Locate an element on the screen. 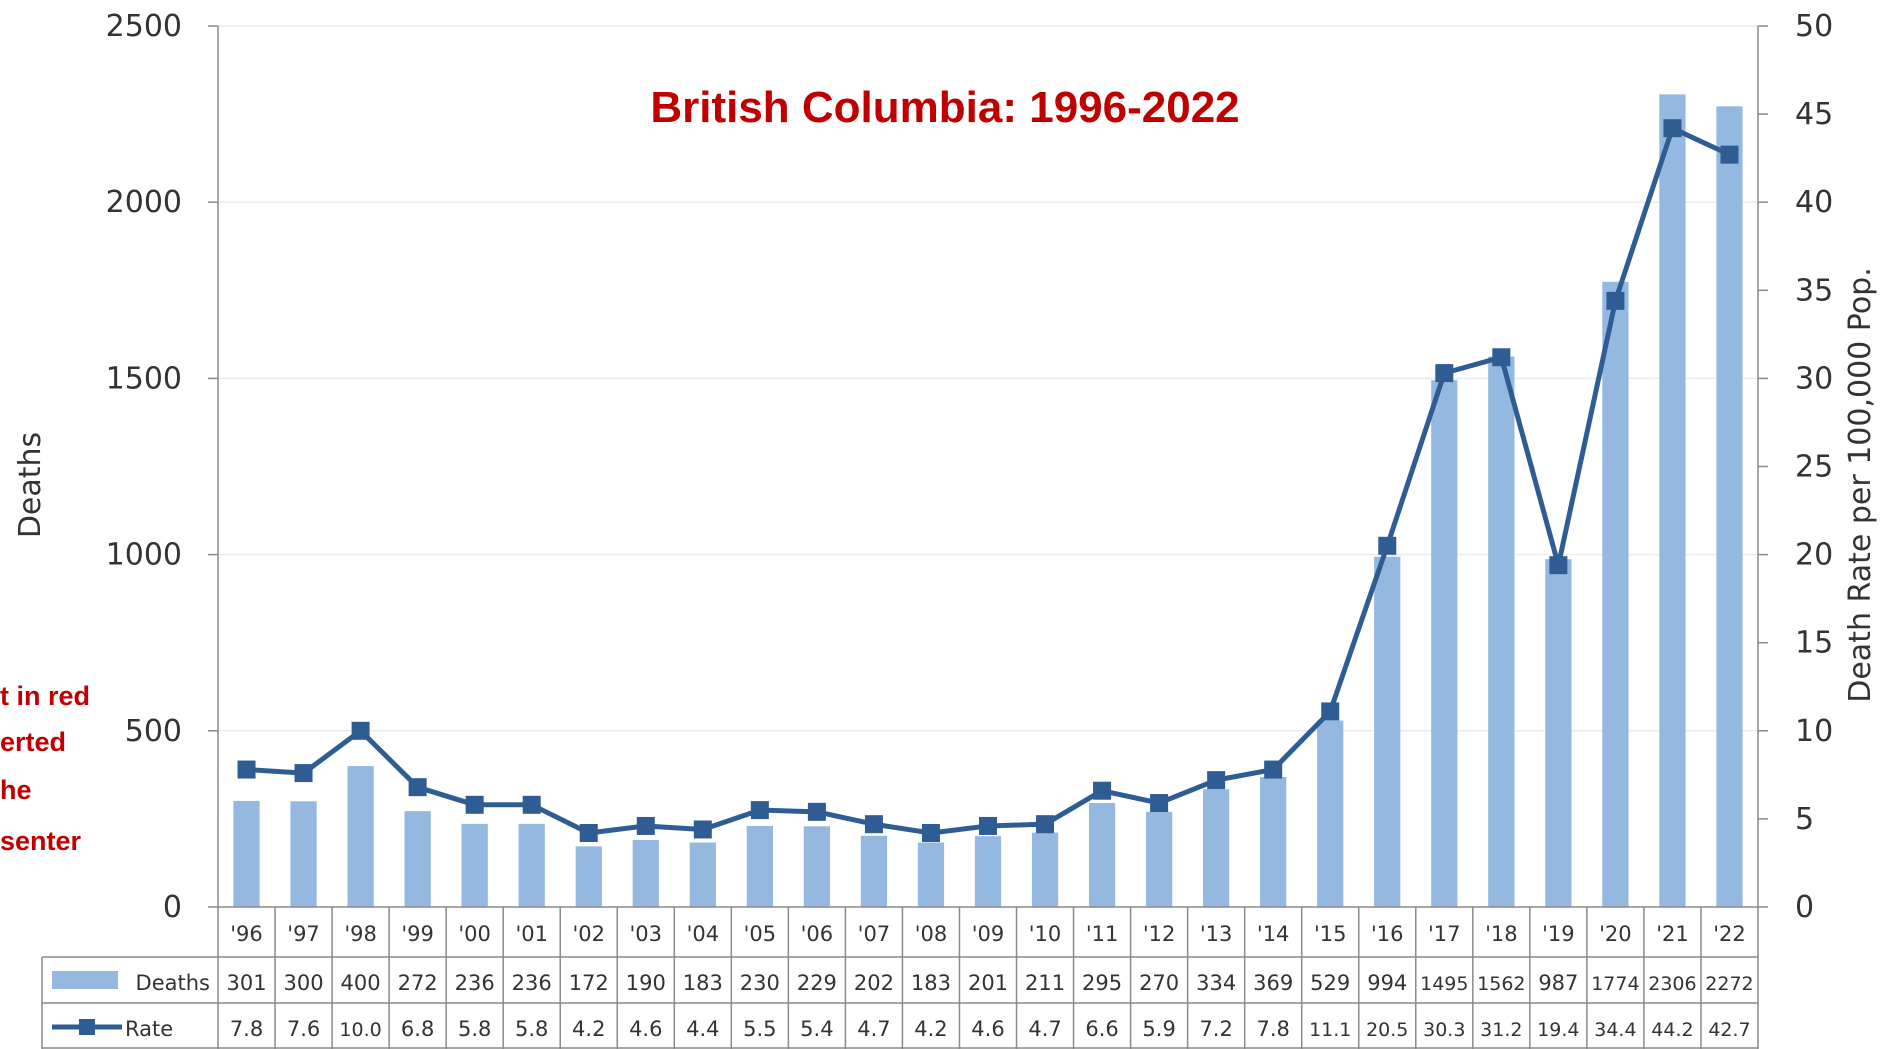 This screenshot has width=1900, height=1049. table-cell-deaths: 229 is located at coordinates (817, 983).